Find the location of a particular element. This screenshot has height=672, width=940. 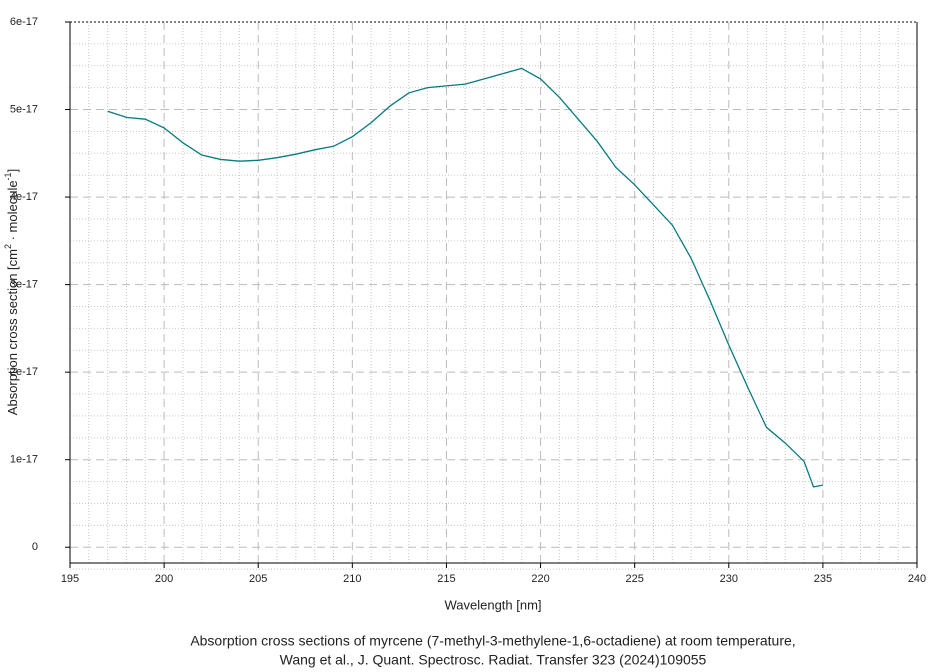

y-tick-label: 1e-17 is located at coordinates (24, 460).